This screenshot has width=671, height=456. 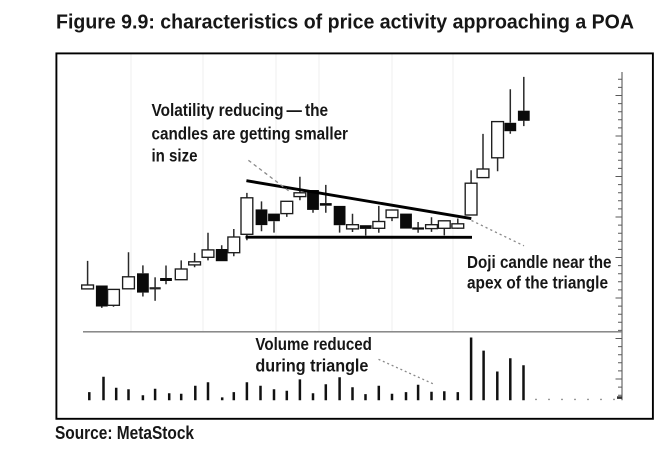 I want to click on svg-text: Source: MetaStock, so click(x=125, y=433).